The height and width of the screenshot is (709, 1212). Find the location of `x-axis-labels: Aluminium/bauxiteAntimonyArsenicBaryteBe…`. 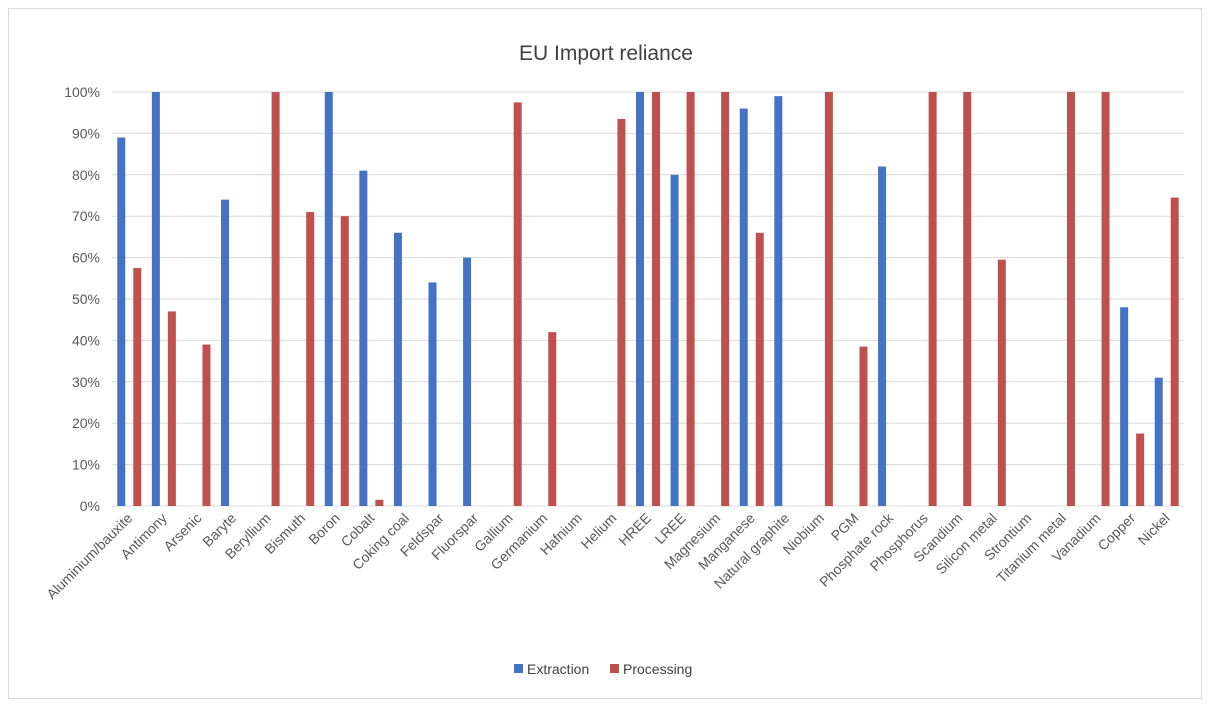

x-axis-labels: Aluminium/bauxiteAntimonyArsenicBaryteBe… is located at coordinates (608, 555).